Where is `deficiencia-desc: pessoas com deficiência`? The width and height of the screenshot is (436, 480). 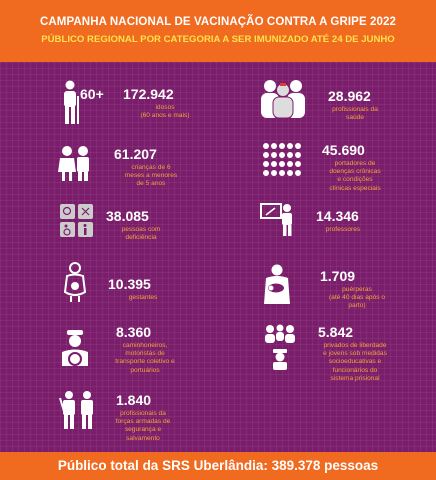 deficiencia-desc: pessoas com deficiência is located at coordinates (141, 234).